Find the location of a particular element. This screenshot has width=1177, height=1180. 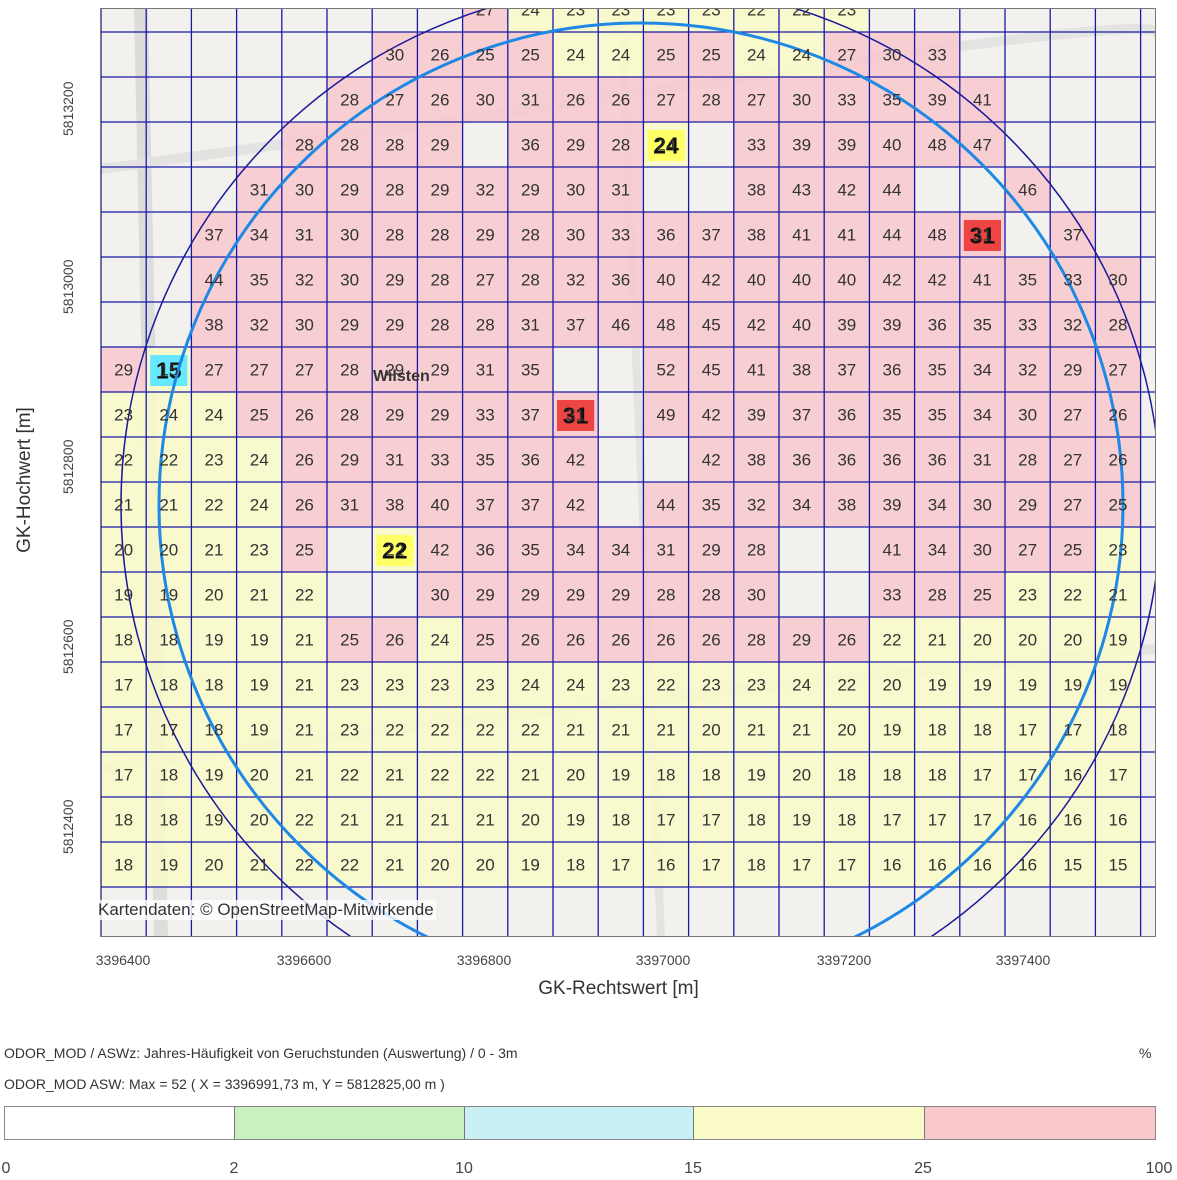

grid-value: 31 is located at coordinates (349, 505).